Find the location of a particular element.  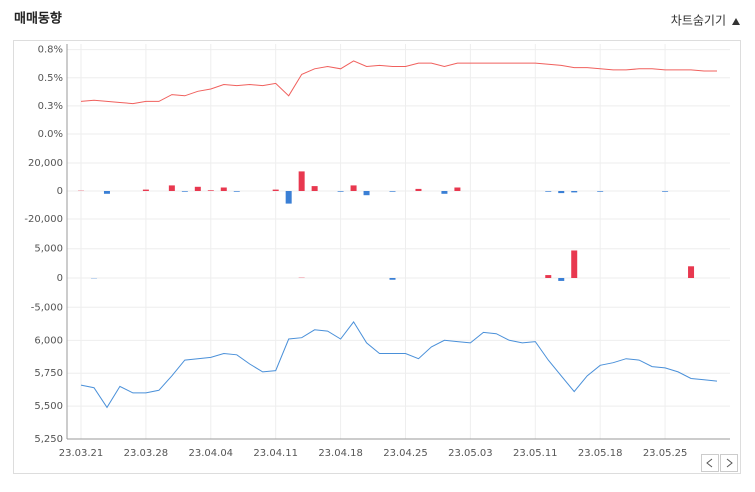

y-tick-label: 20,000 is located at coordinates (45, 163).